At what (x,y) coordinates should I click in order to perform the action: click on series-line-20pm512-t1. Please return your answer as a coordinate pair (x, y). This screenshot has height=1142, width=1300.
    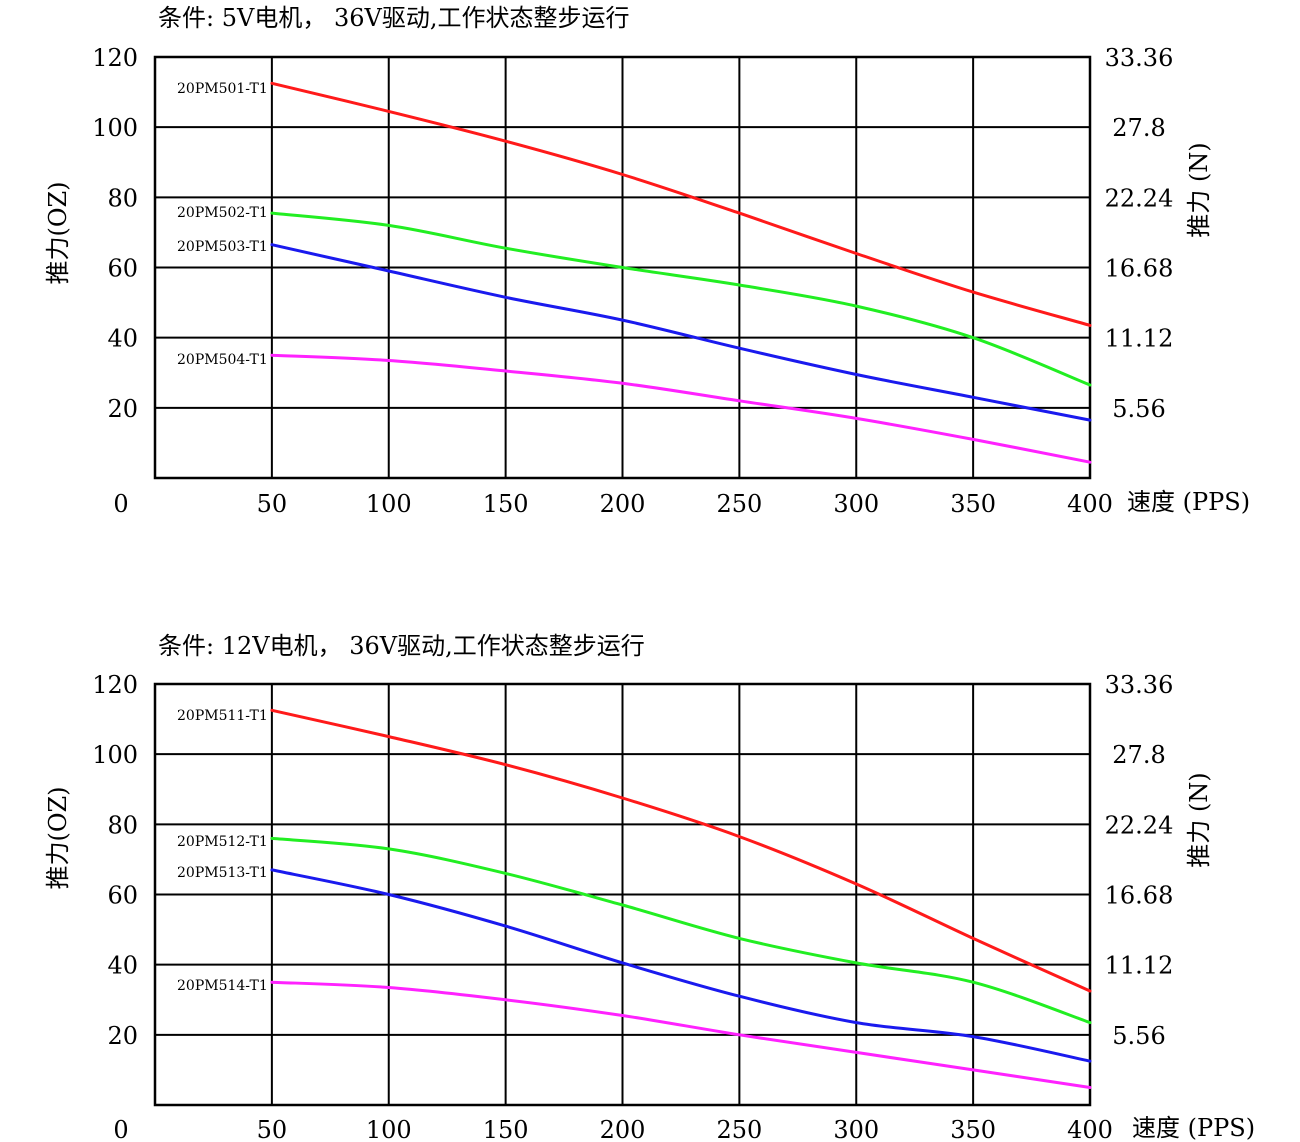
    Looking at the image, I should click on (681, 930).